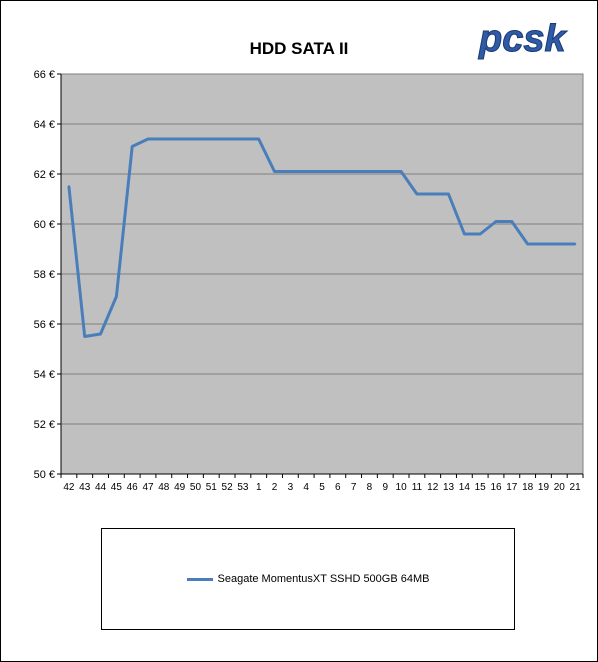 Image resolution: width=598 pixels, height=662 pixels. I want to click on x-tick-label: 44, so click(101, 487).